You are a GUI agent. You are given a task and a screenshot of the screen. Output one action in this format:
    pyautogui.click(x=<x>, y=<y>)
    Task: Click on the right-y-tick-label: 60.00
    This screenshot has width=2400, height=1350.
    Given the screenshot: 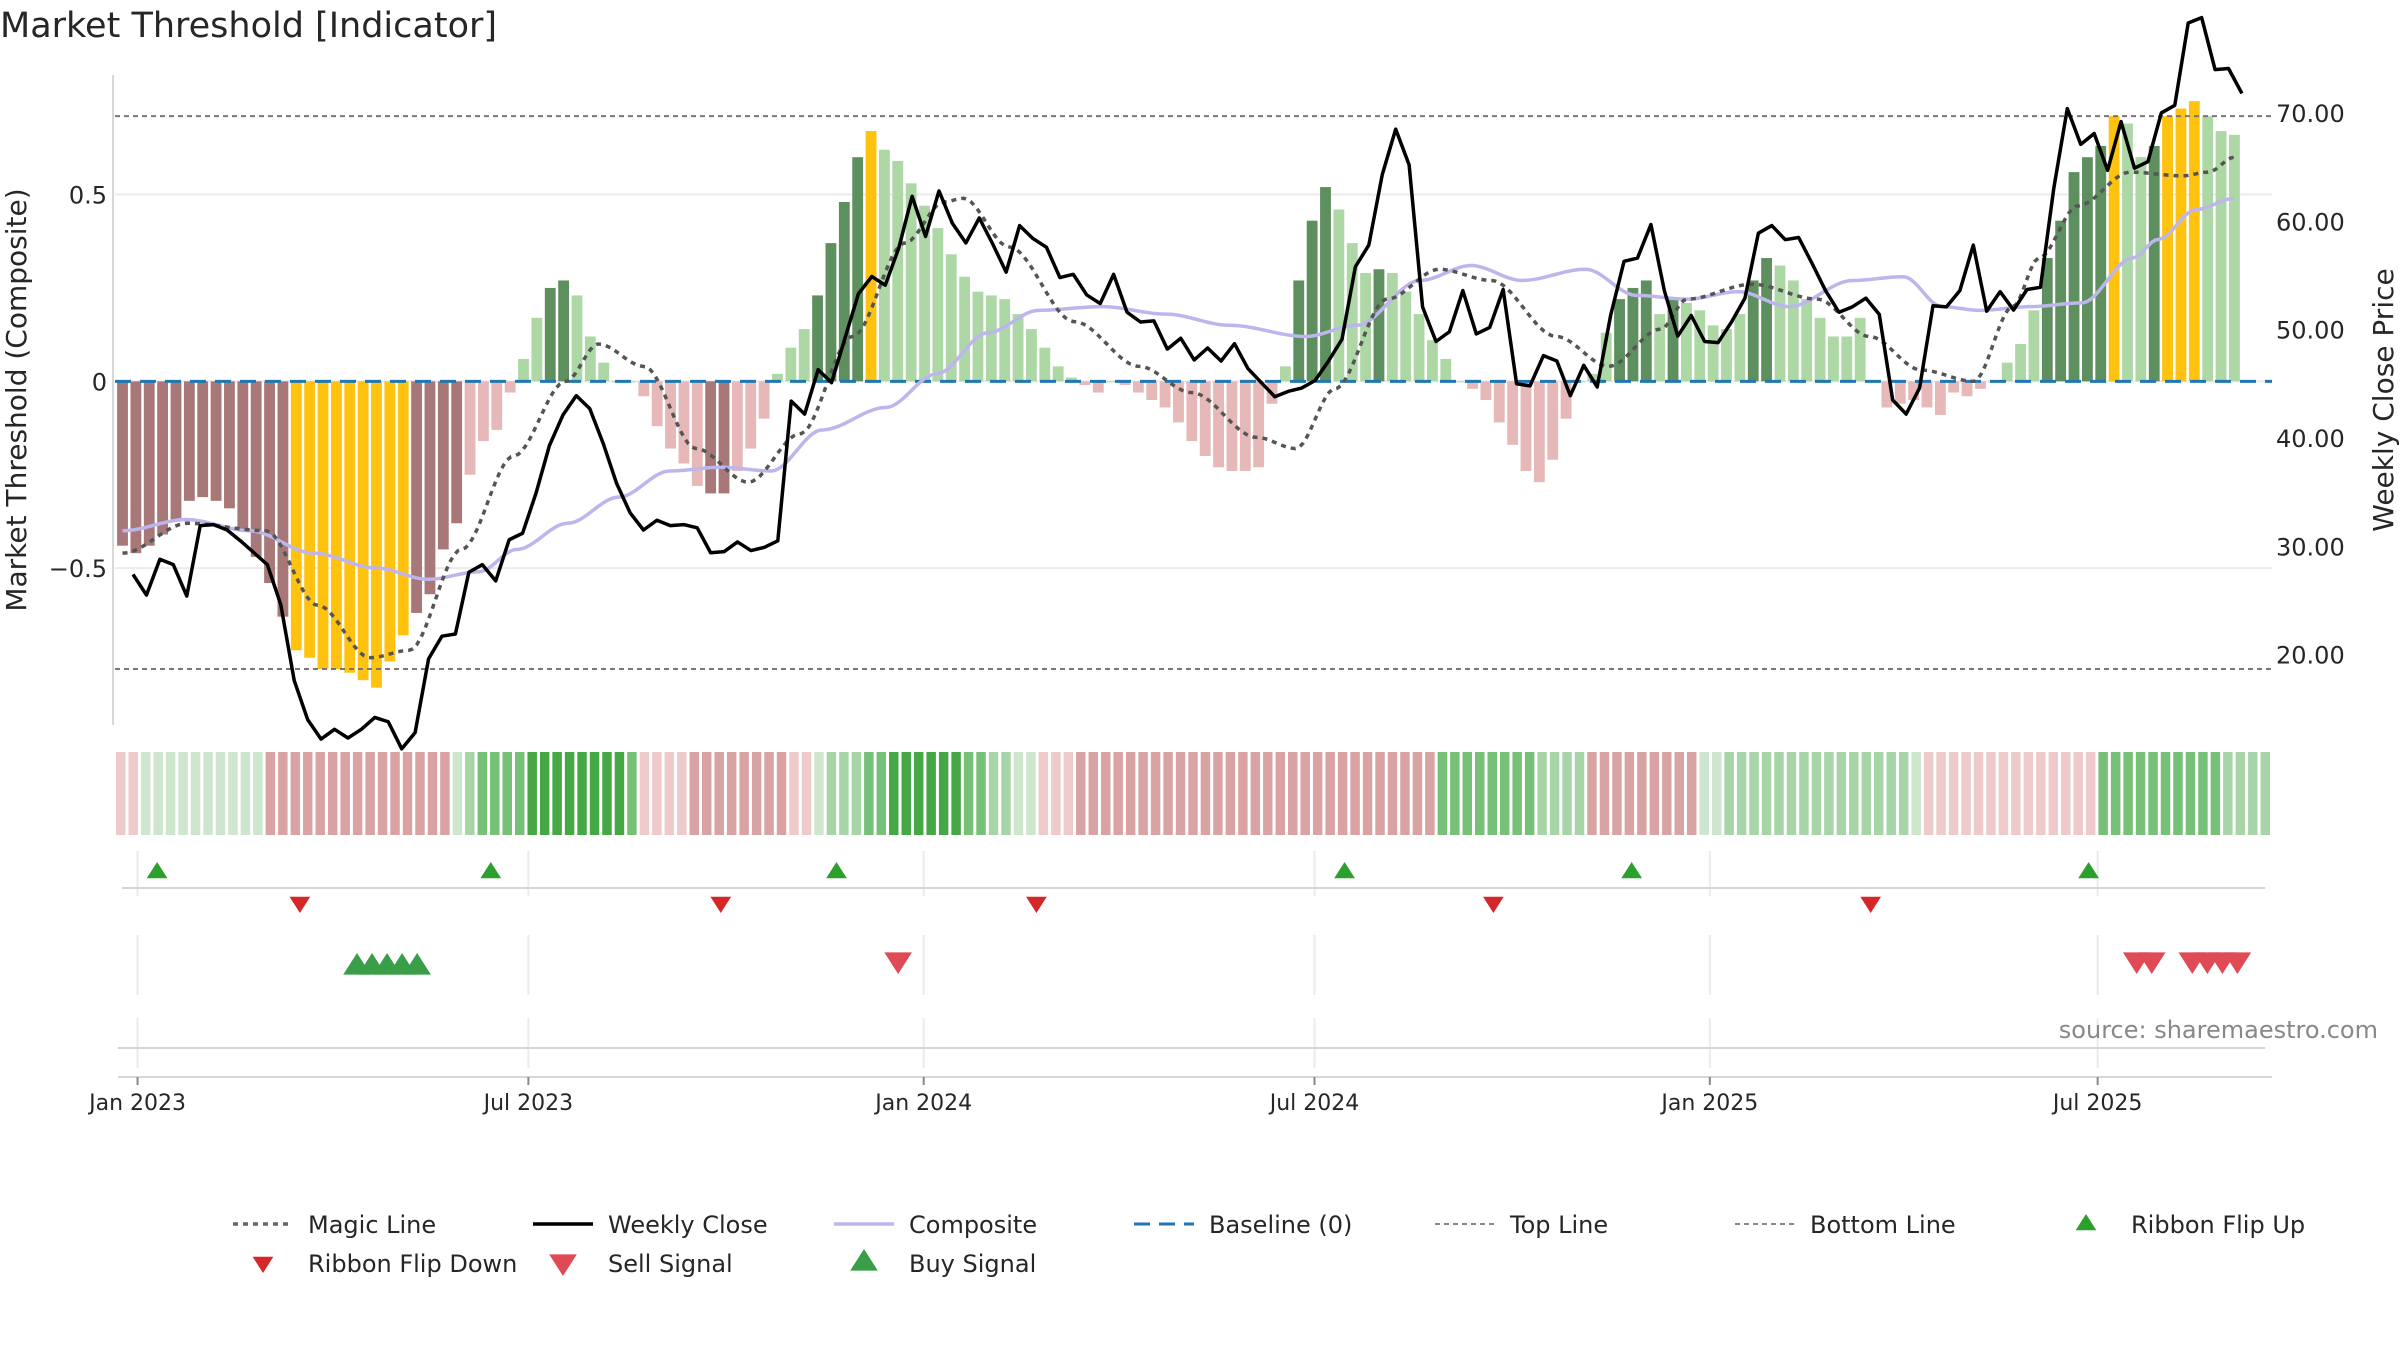 What is the action you would take?
    pyautogui.click(x=2310, y=222)
    